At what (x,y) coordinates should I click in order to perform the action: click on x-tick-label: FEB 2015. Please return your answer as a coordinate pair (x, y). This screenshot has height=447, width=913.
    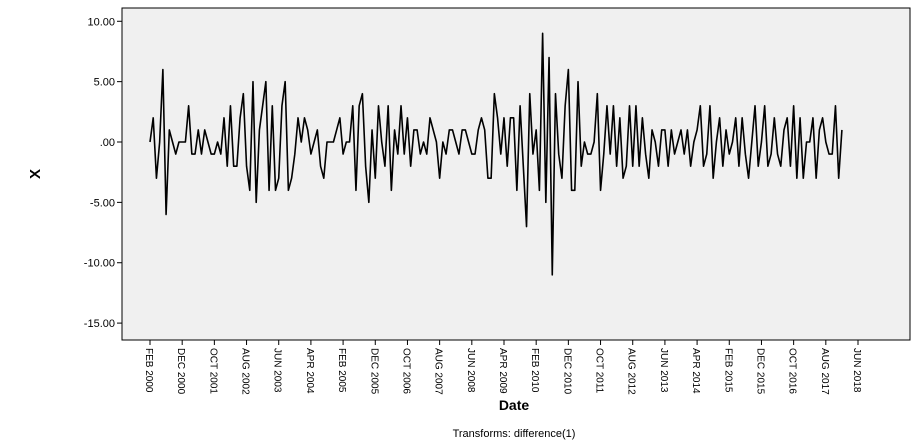
    Looking at the image, I should click on (727, 370).